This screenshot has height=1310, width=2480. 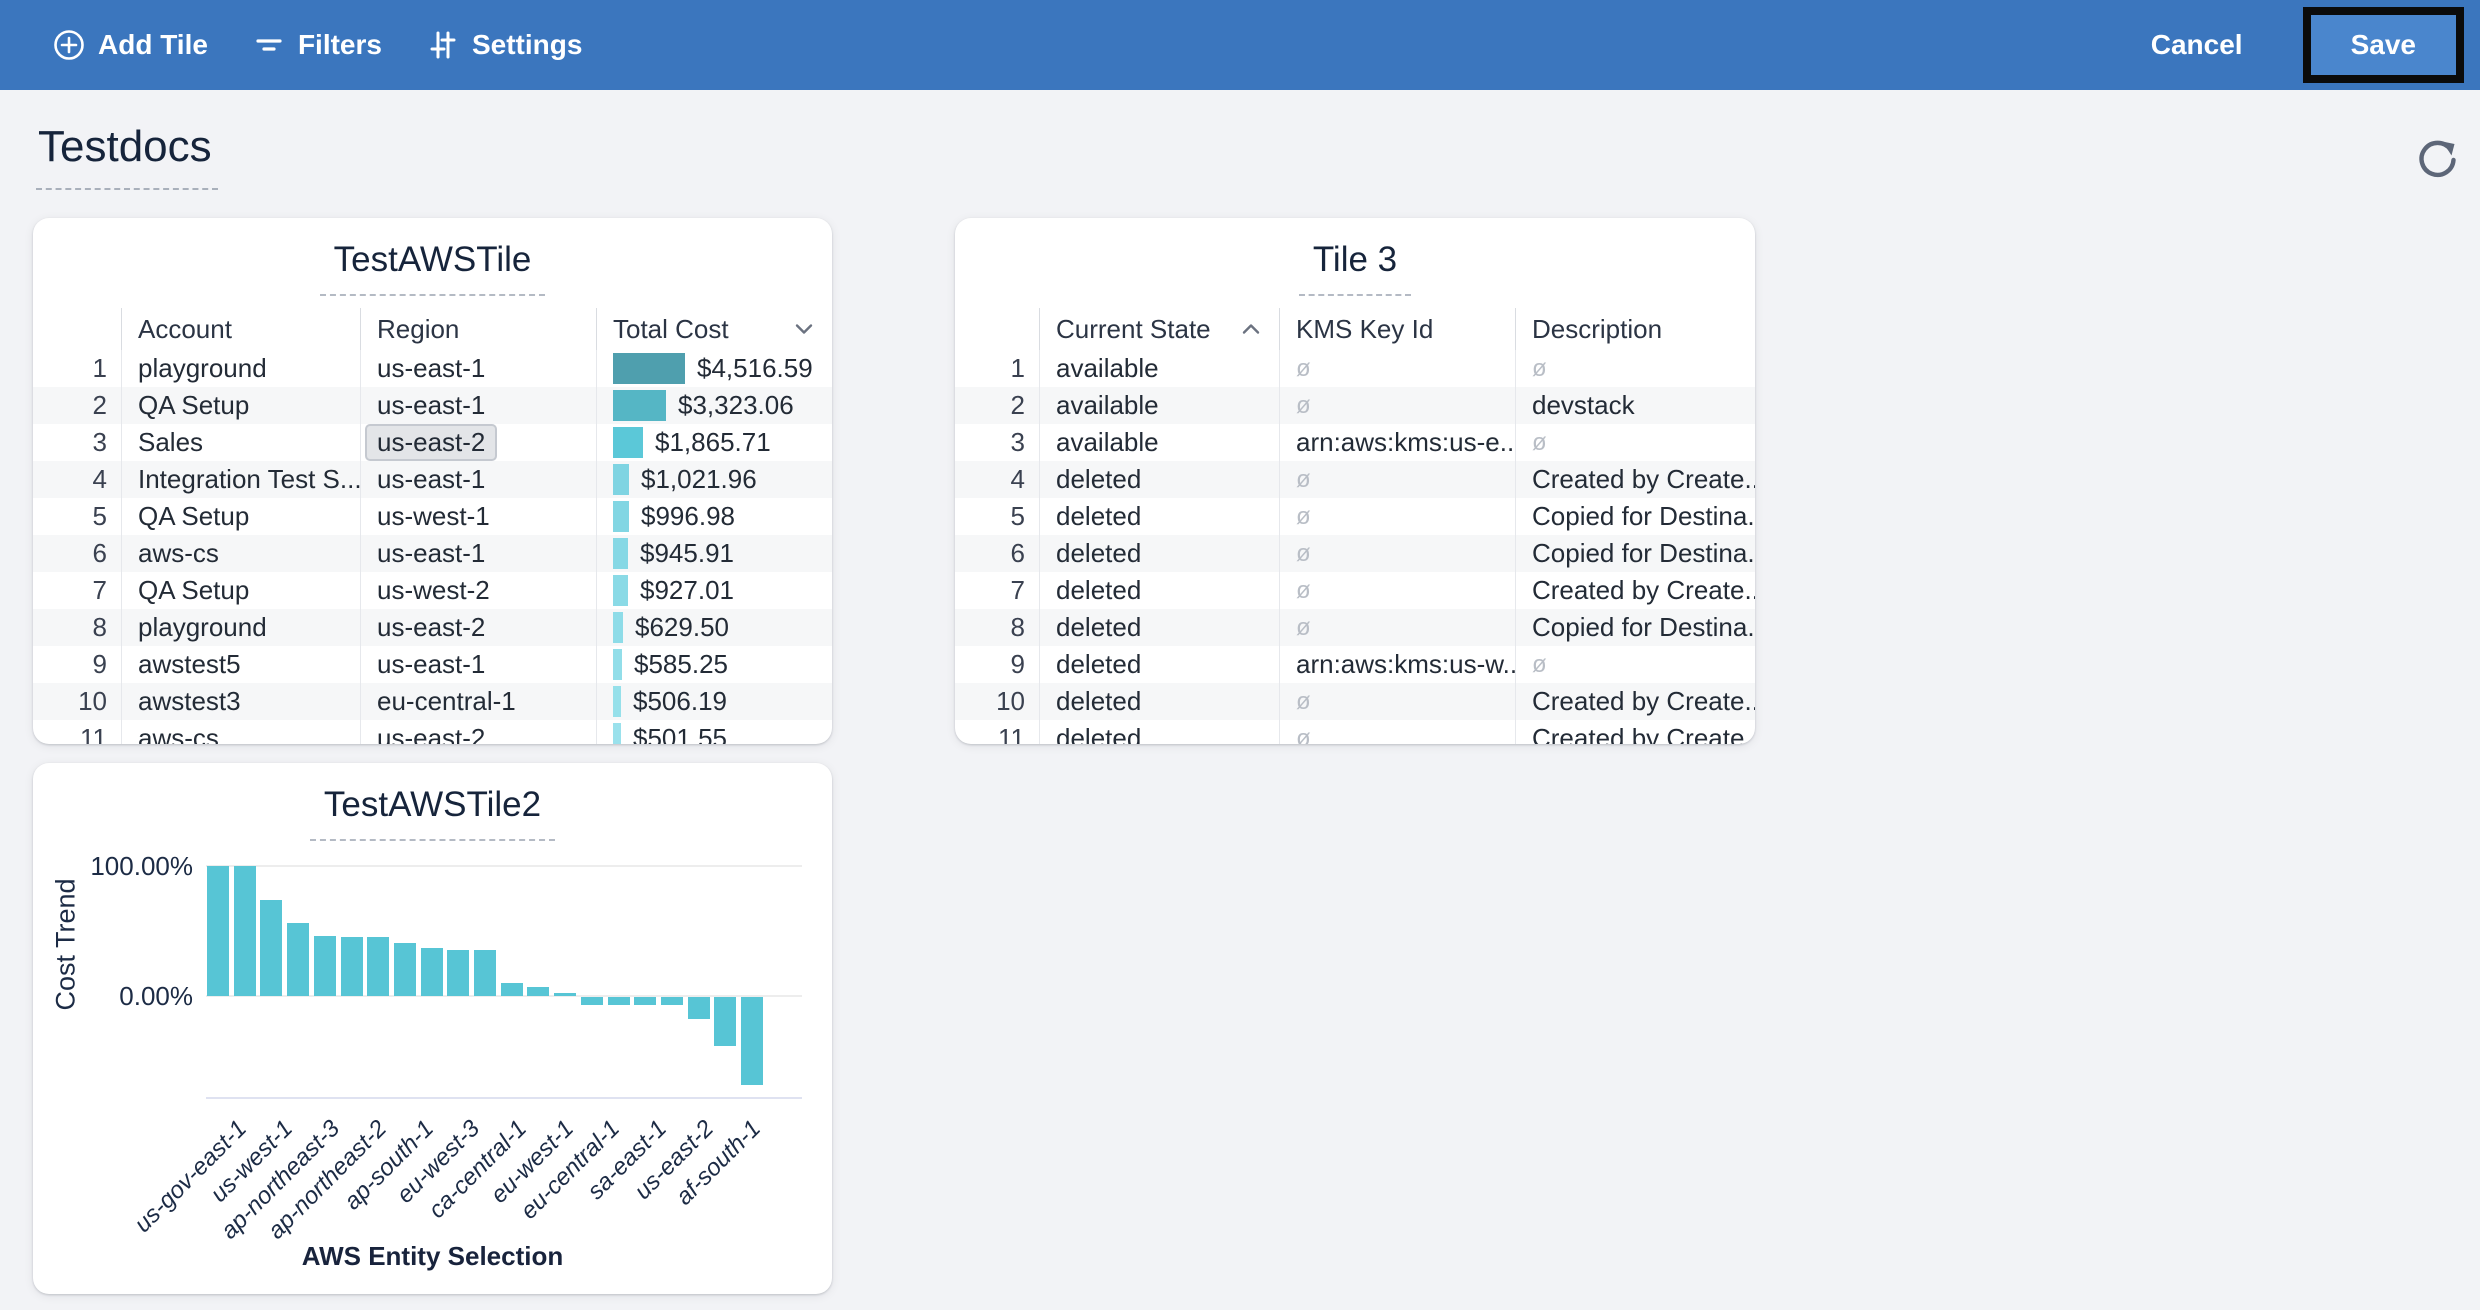 I want to click on column-header-current-state: Current State, so click(x=1159, y=329).